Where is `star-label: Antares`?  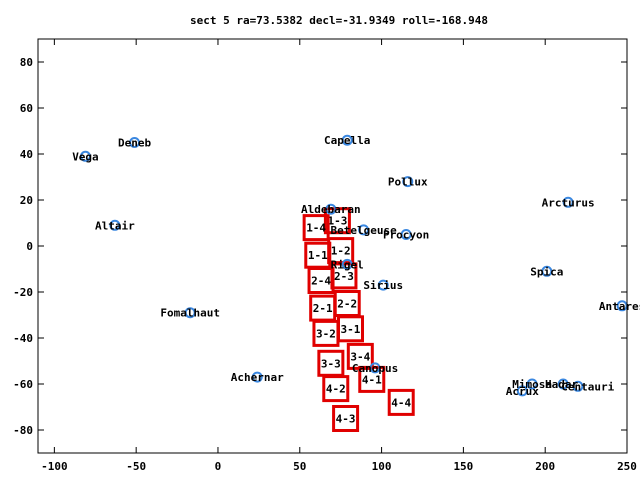
star-label: Antares is located at coordinates (619, 306).